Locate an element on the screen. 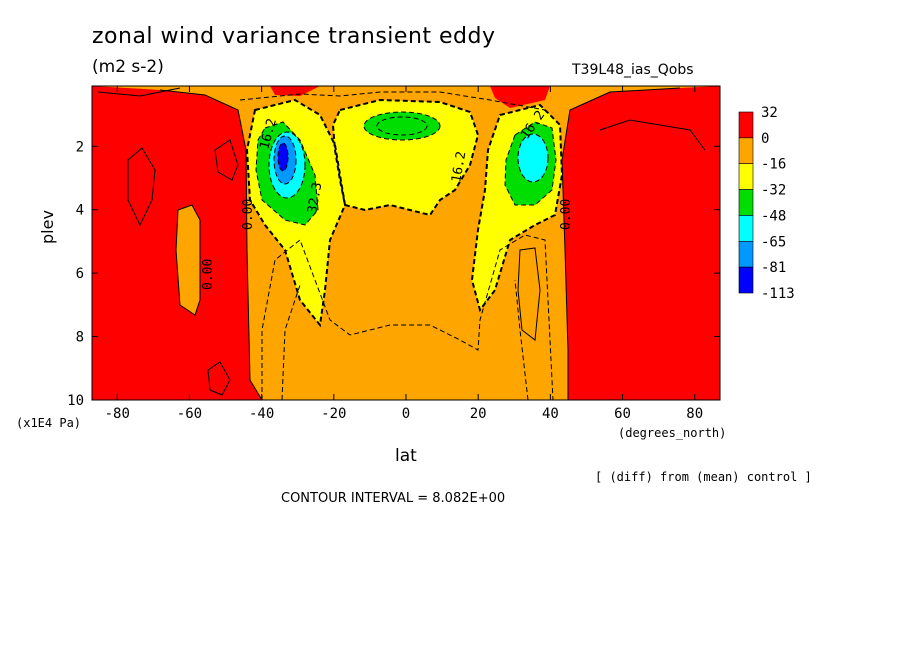 The height and width of the screenshot is (654, 904). contour-pos-left-small is located at coordinates (141, 187).